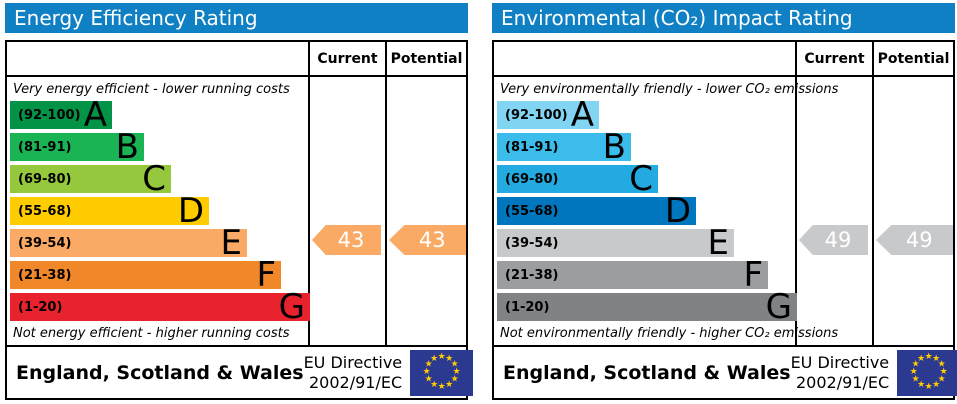 This screenshot has height=404, width=957. What do you see at coordinates (348, 211) in the screenshot?
I see `current-value-cell: 43` at bounding box center [348, 211].